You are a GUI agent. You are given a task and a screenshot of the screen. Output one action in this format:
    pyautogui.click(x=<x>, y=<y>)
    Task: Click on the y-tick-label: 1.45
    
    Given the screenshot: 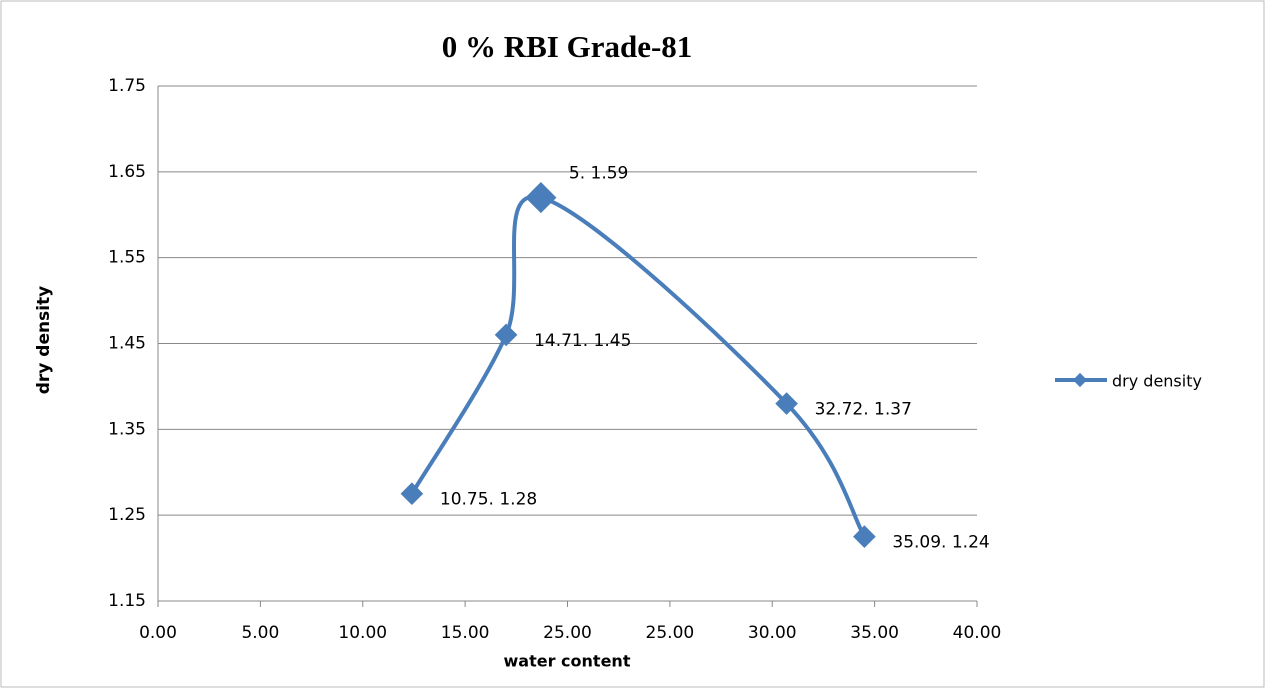 What is the action you would take?
    pyautogui.click(x=127, y=344)
    